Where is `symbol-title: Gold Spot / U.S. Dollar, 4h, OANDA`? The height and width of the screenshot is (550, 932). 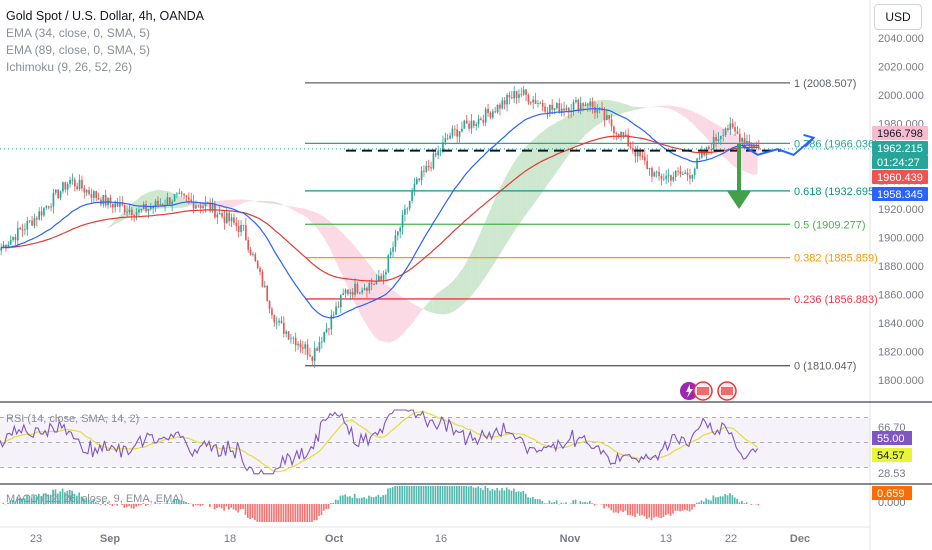 symbol-title: Gold Spot / U.S. Dollar, 4h, OANDA is located at coordinates (105, 16).